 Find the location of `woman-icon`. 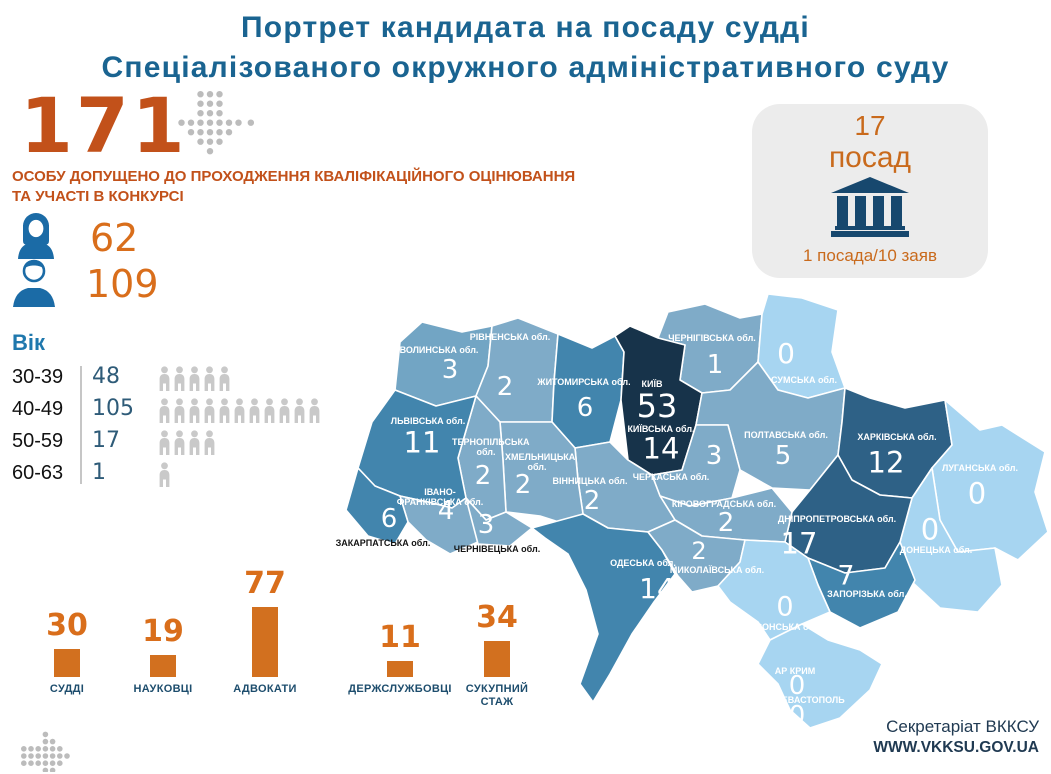

woman-icon is located at coordinates (36, 236).